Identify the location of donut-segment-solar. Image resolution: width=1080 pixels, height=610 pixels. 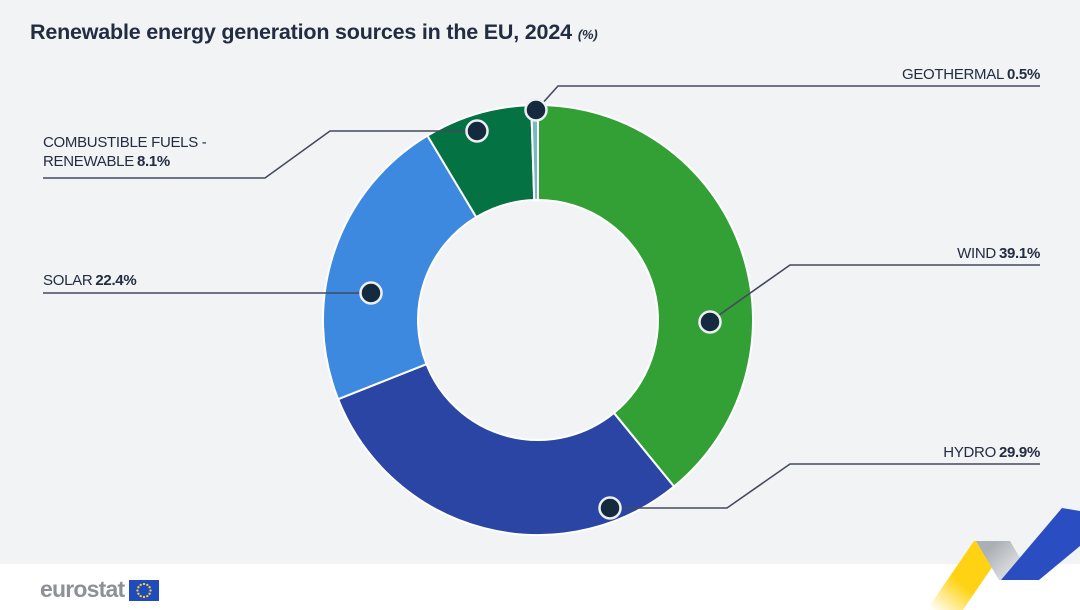
(400, 267).